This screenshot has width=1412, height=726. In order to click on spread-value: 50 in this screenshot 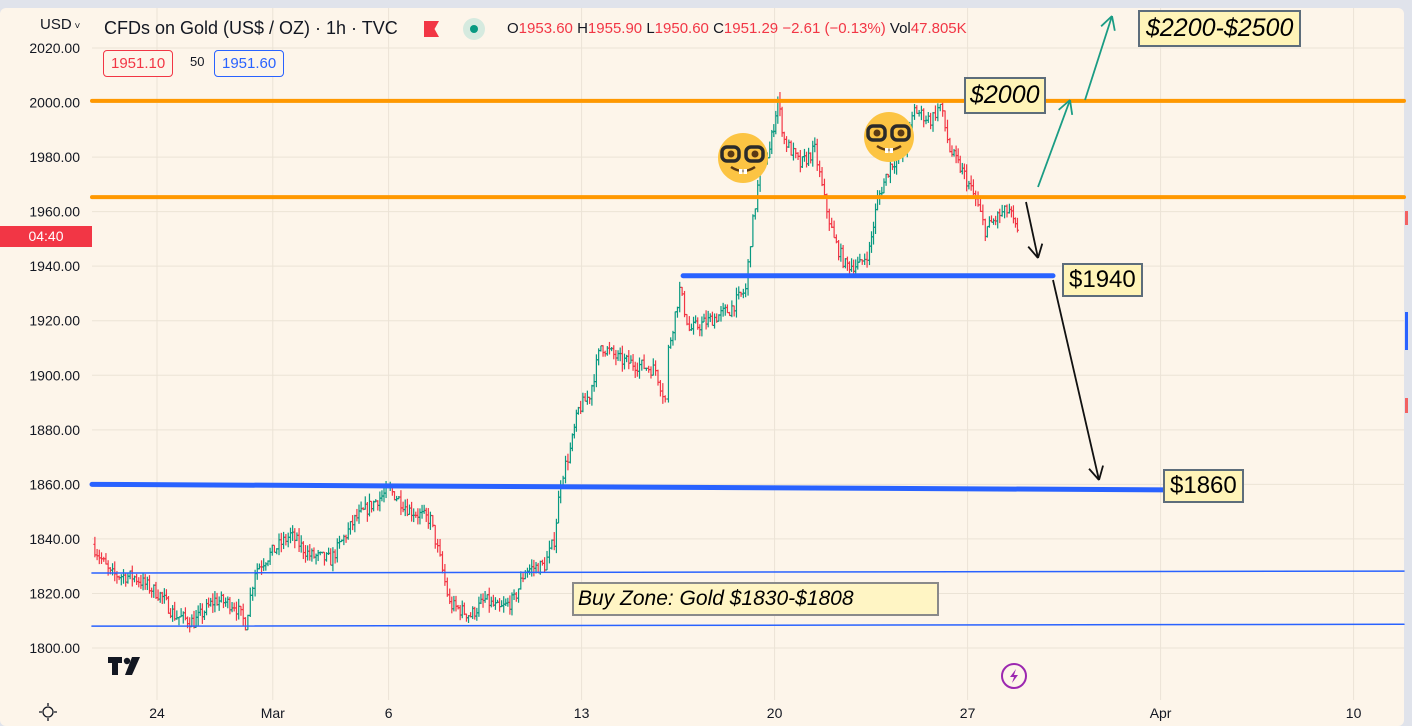, I will do `click(197, 61)`.